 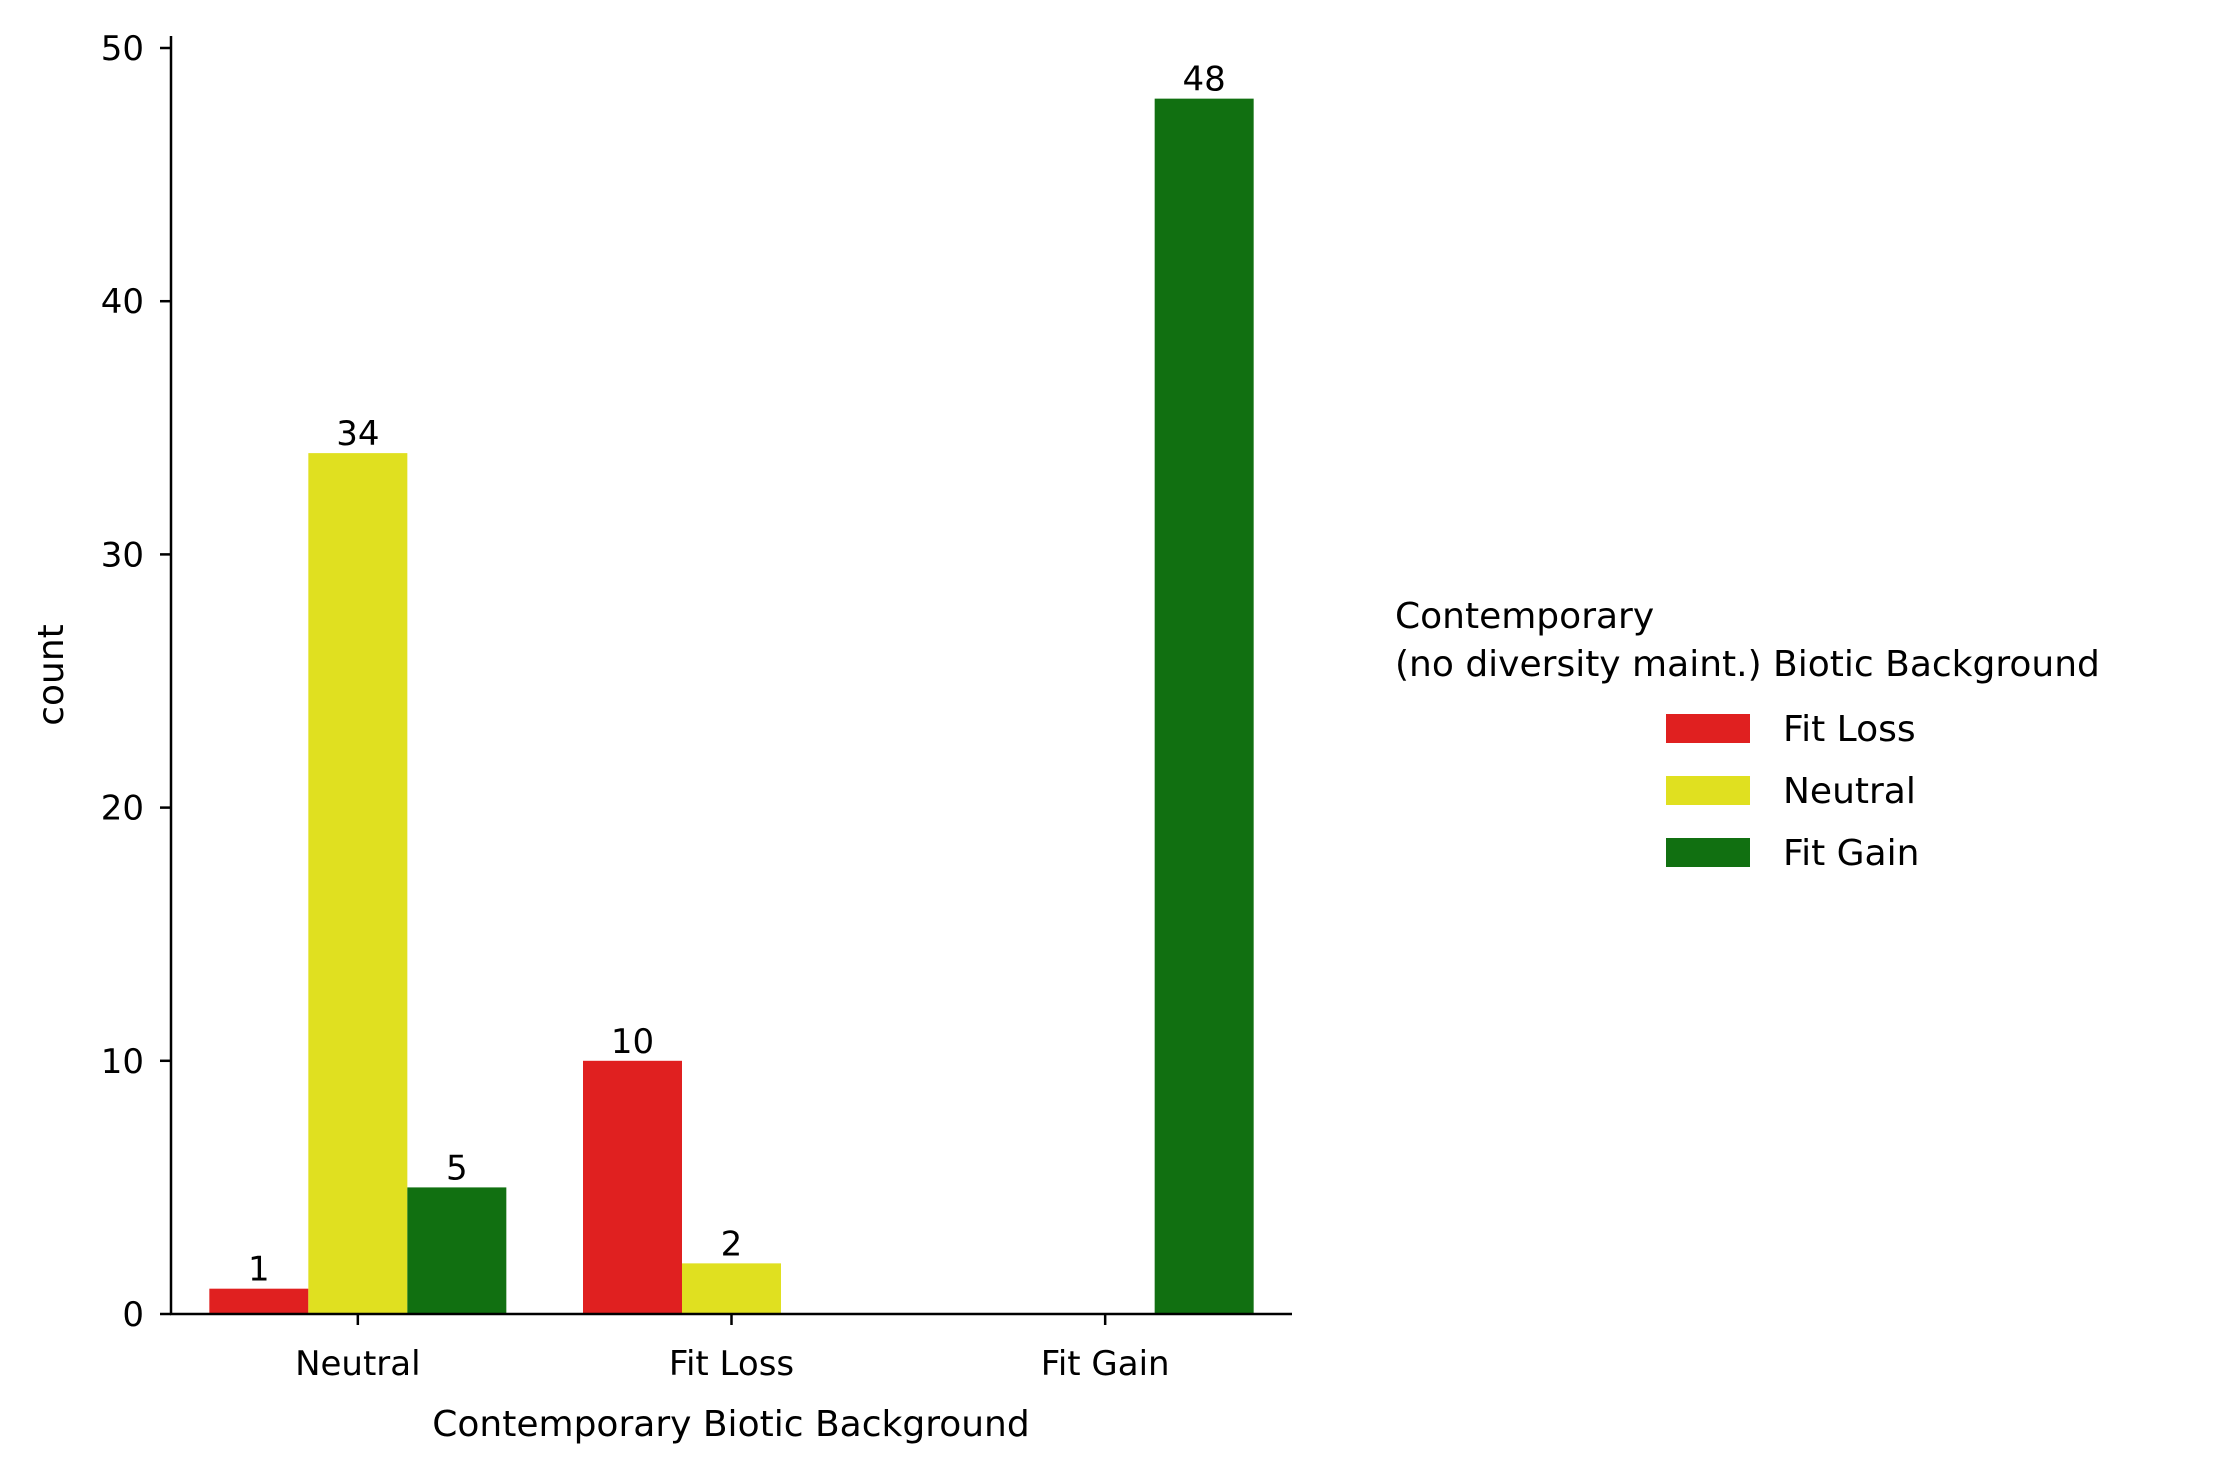 What do you see at coordinates (1849, 791) in the screenshot?
I see `legend-label: Neutral` at bounding box center [1849, 791].